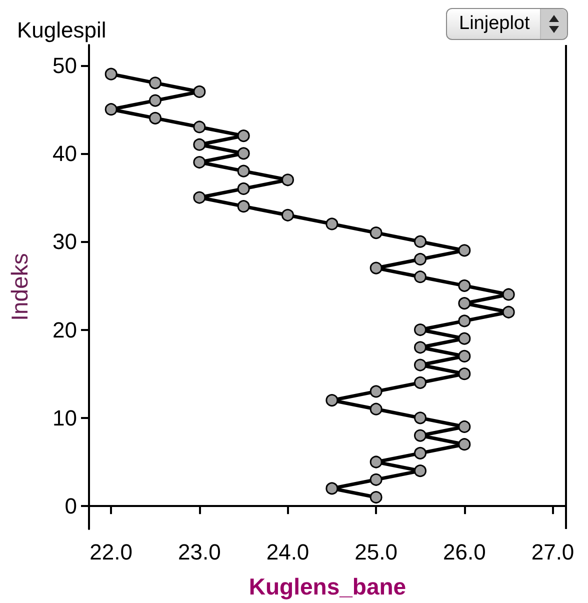 The image size is (588, 603). Describe the element at coordinates (327, 587) in the screenshot. I see `x-axis-title: Kuglens_bane` at that location.